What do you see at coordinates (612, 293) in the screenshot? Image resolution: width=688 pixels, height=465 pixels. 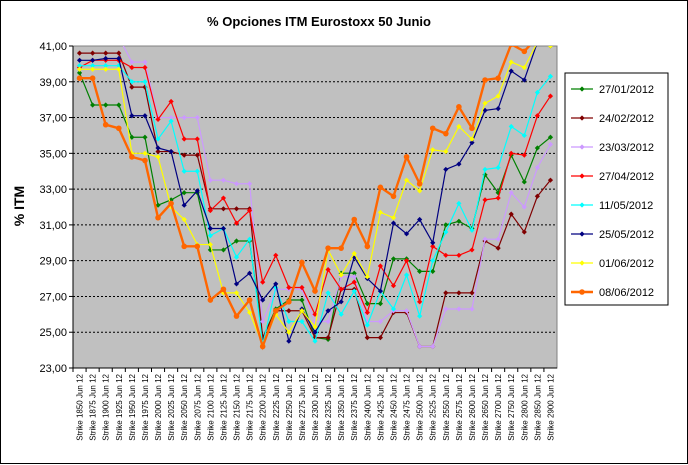 I see `legend-entry: 08/06/2012` at bounding box center [612, 293].